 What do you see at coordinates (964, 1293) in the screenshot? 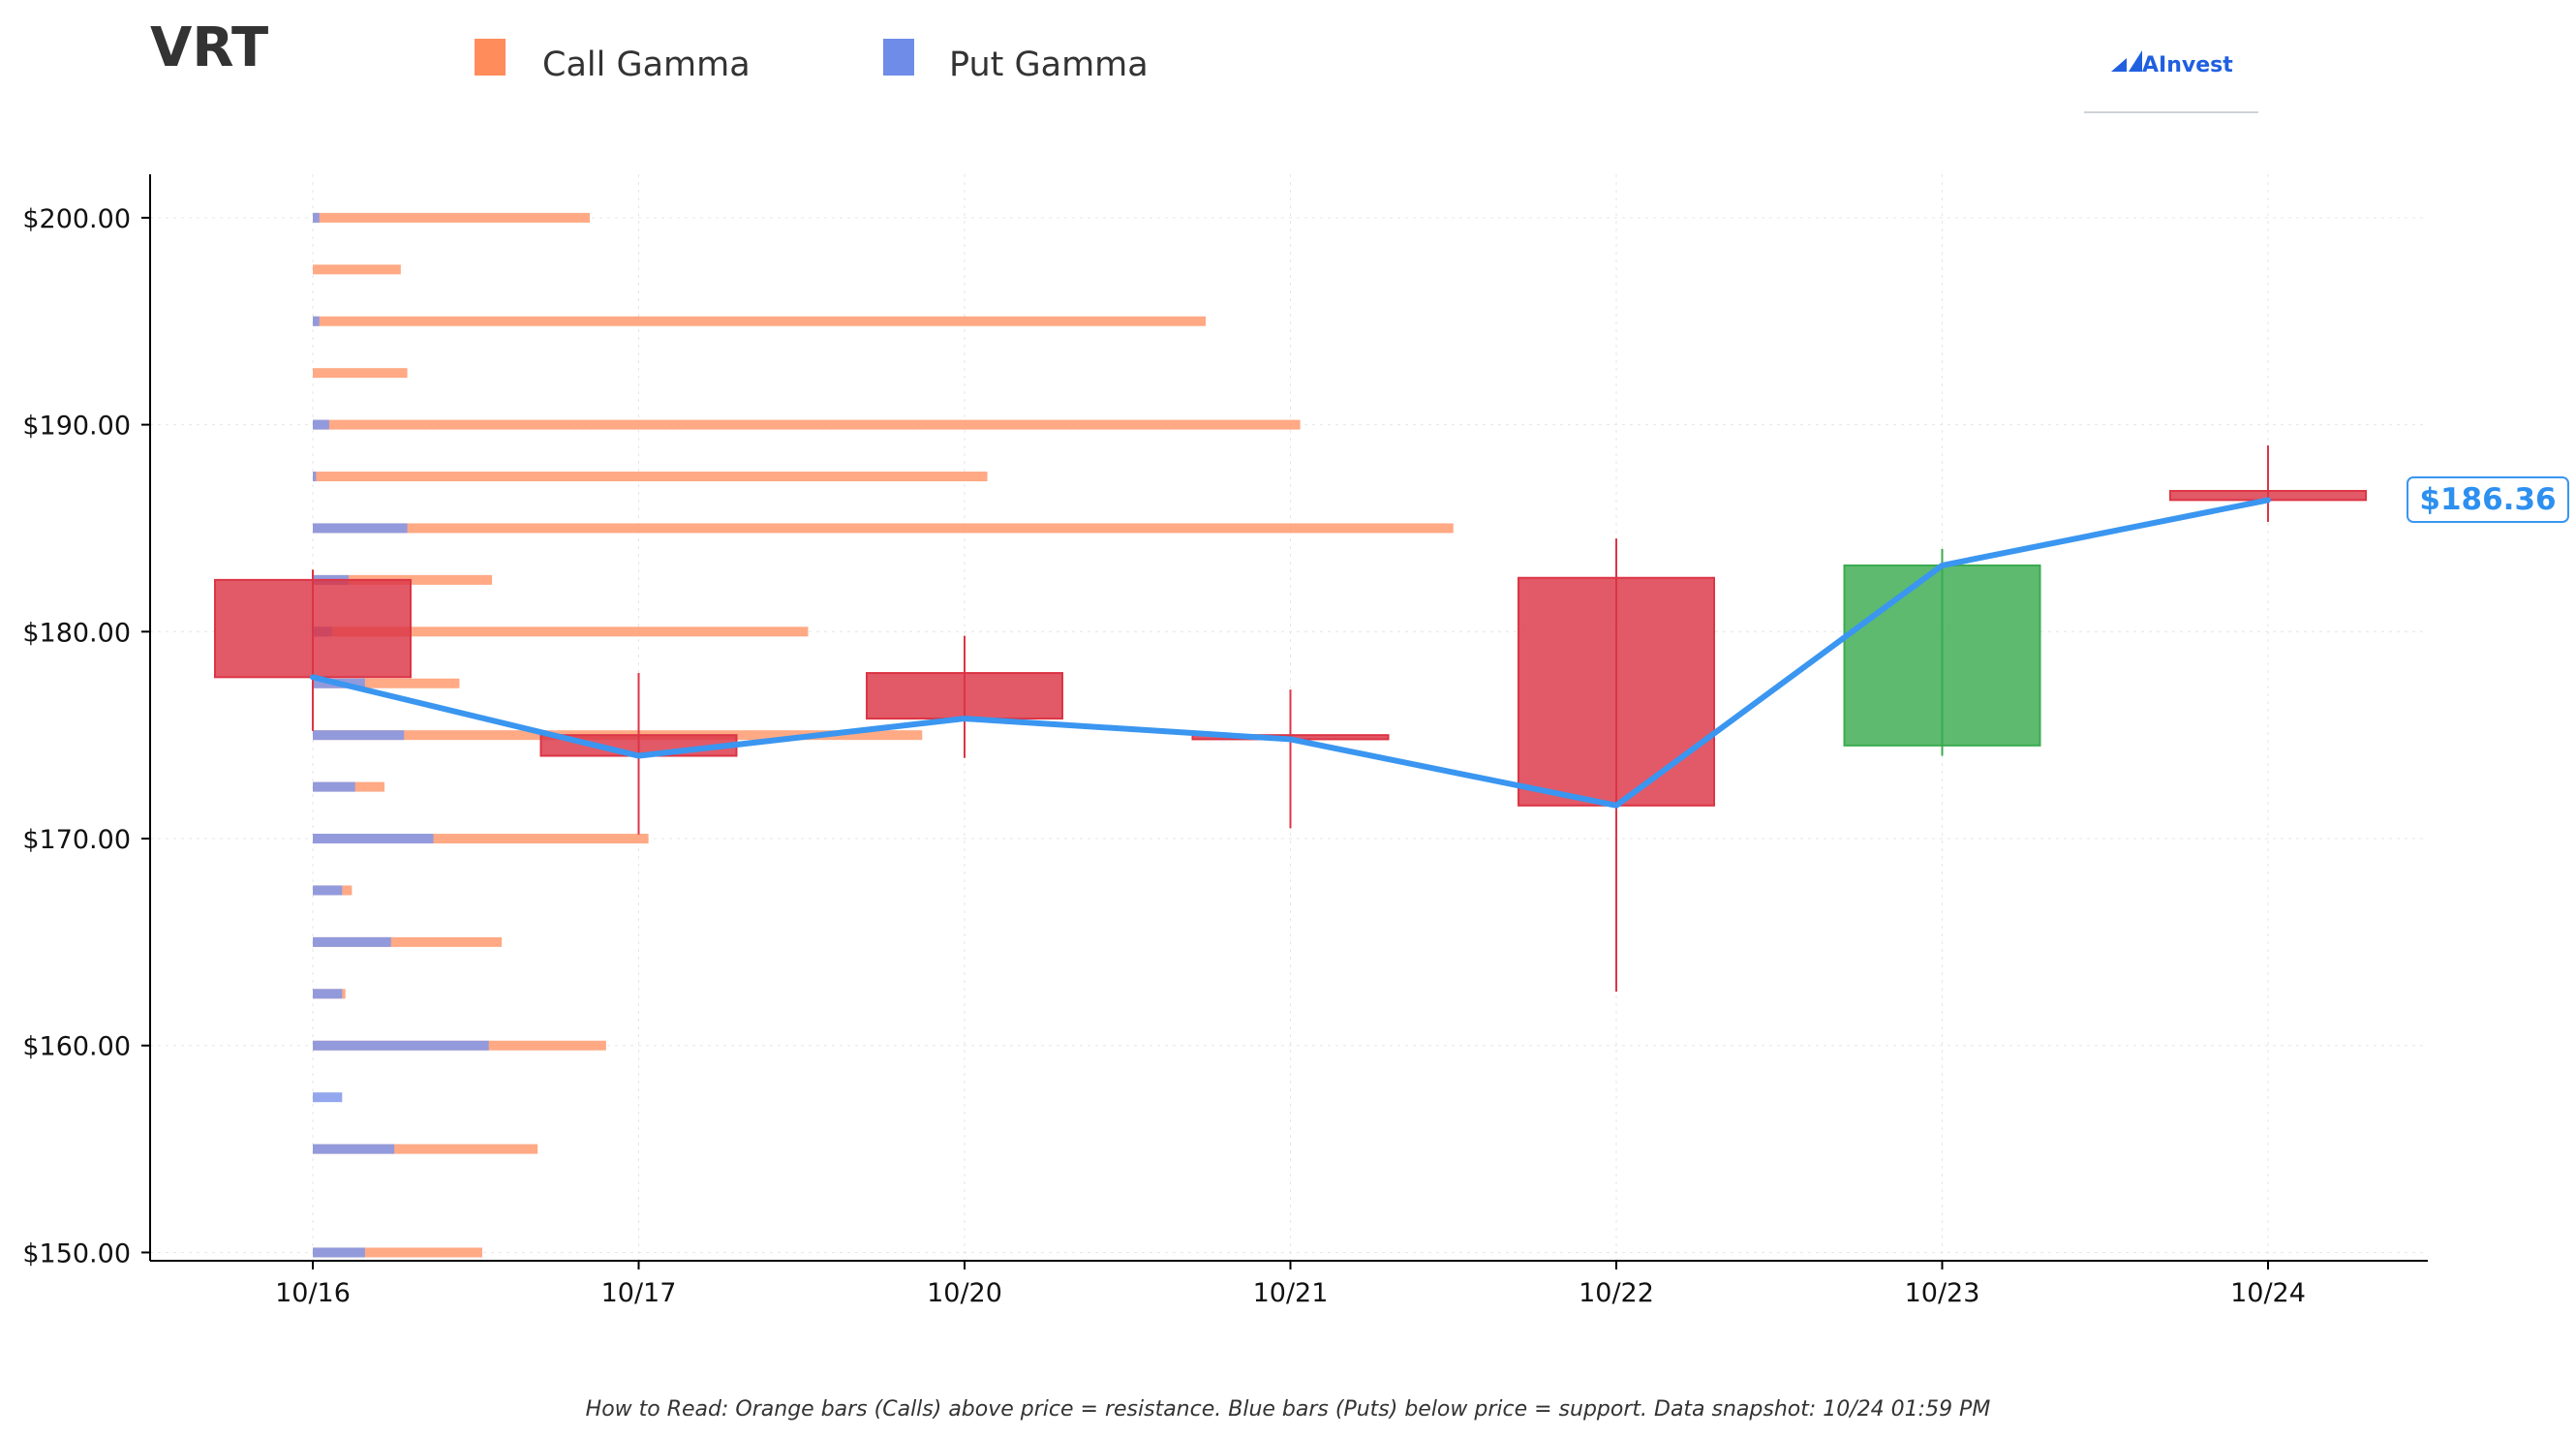
I see `x-tick-label: 10/20` at bounding box center [964, 1293].